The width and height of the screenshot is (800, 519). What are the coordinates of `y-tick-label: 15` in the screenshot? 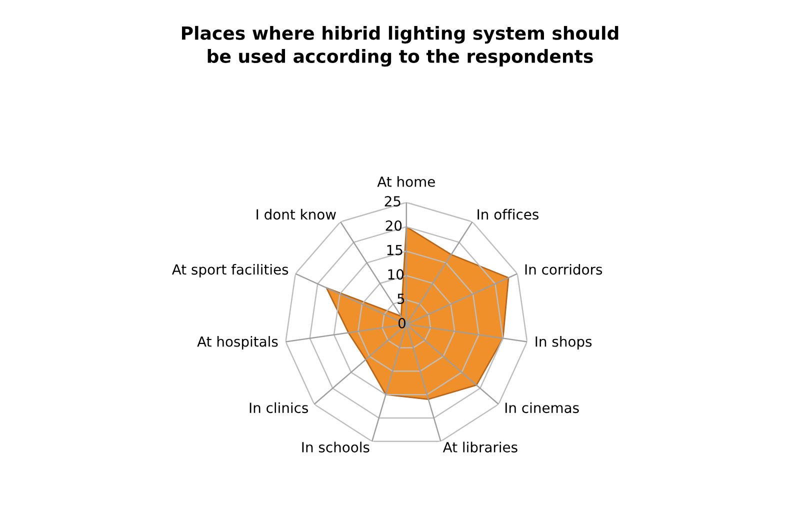 It's located at (394, 250).